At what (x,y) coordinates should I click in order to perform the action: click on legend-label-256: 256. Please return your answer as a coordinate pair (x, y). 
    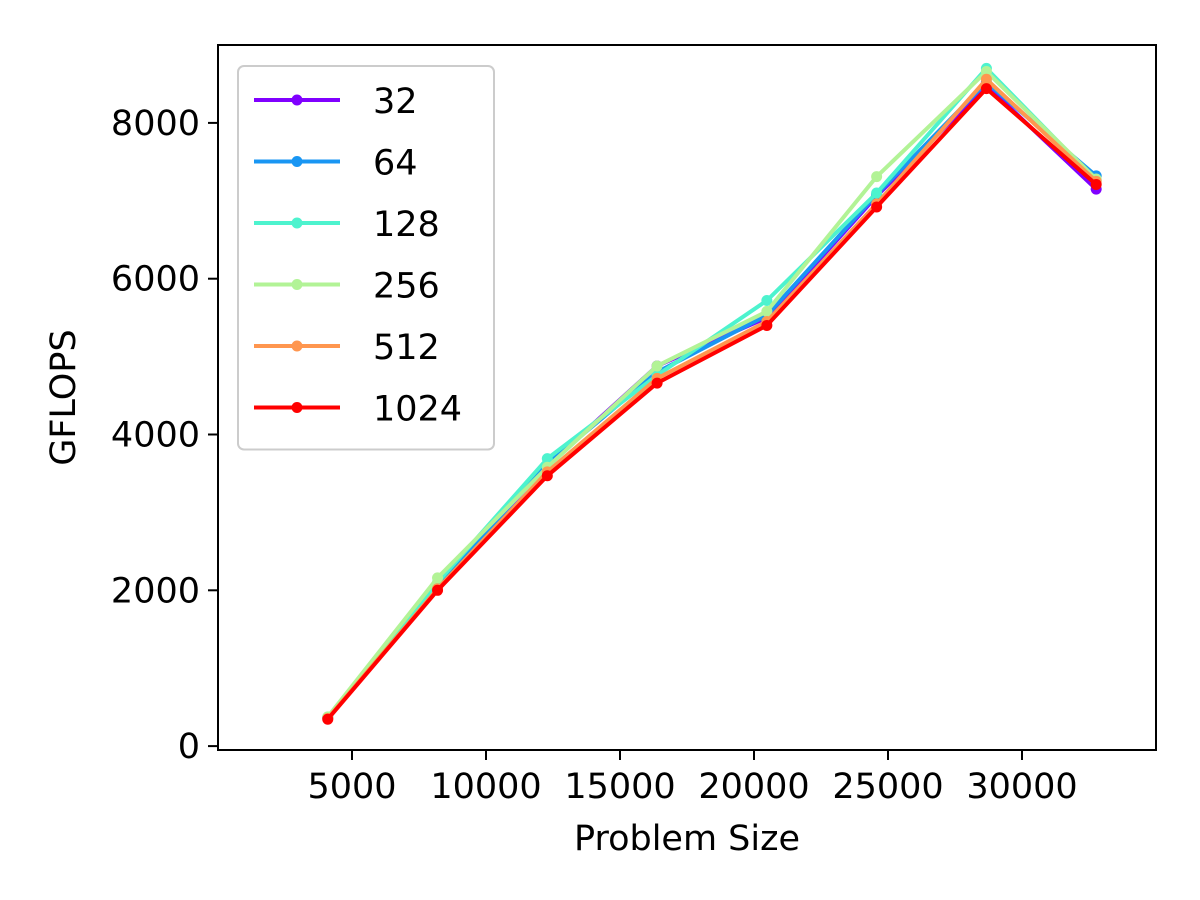
    Looking at the image, I should click on (406, 287).